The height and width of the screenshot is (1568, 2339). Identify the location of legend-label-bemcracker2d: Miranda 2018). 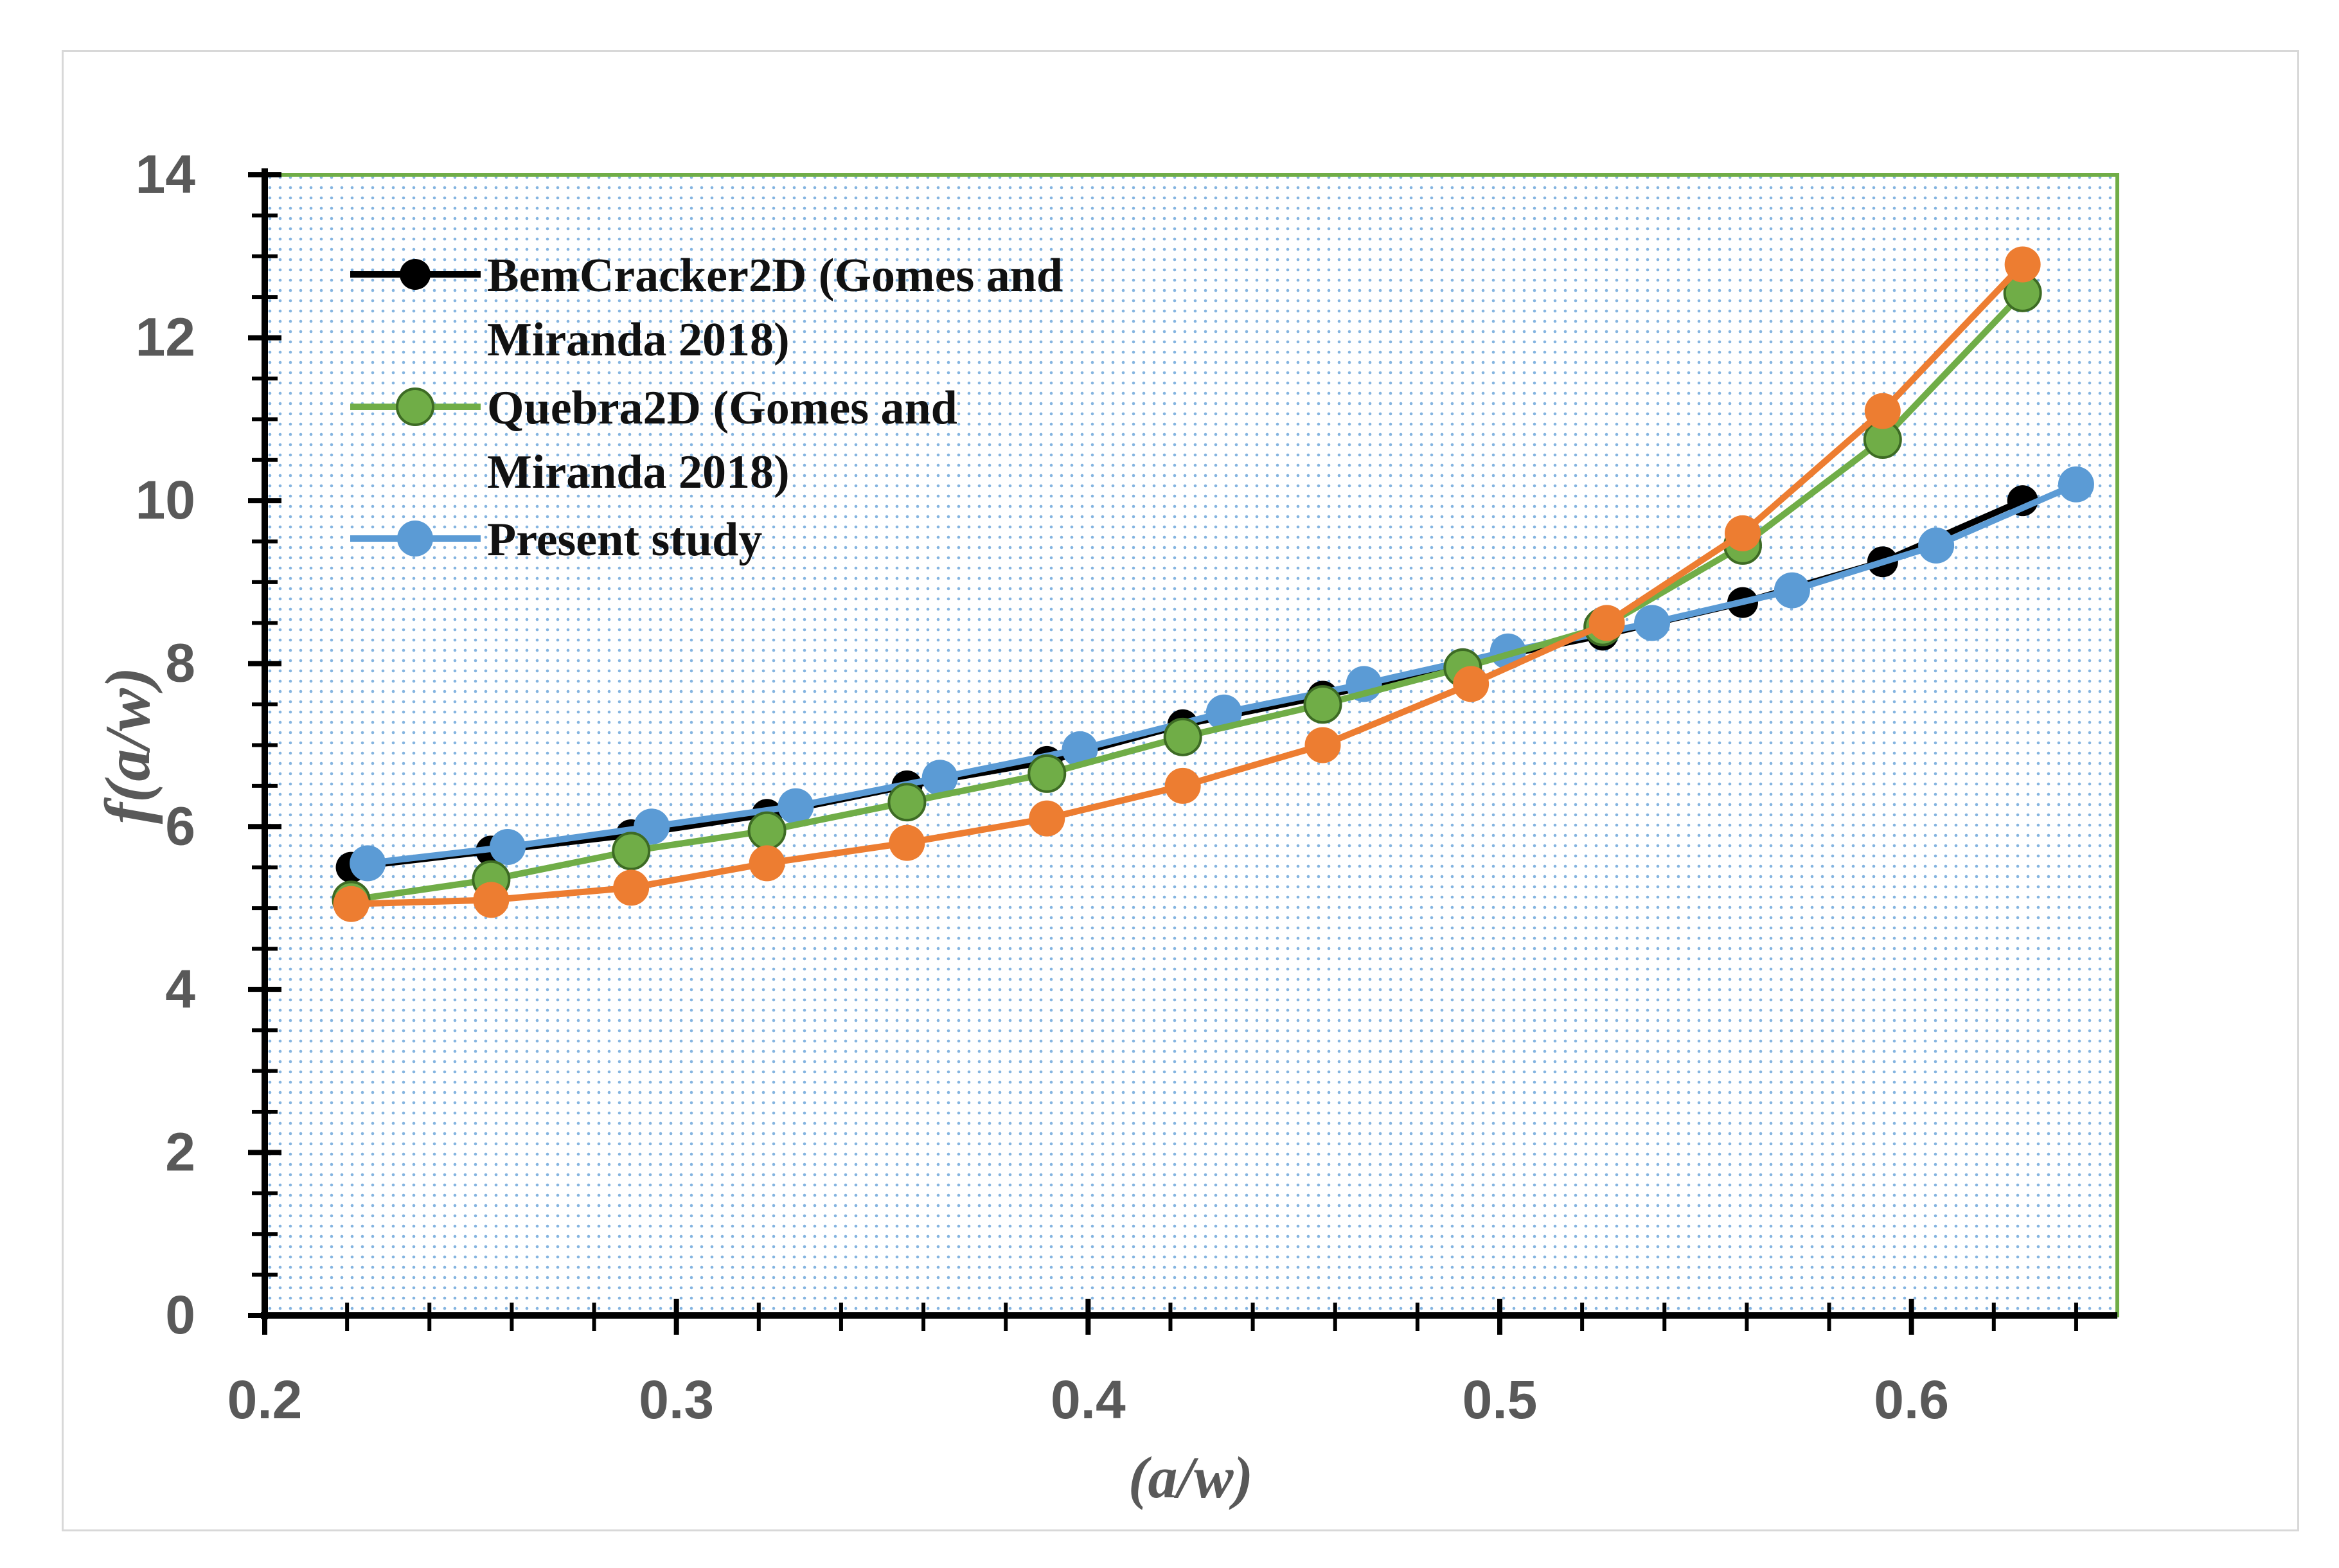
(639, 340).